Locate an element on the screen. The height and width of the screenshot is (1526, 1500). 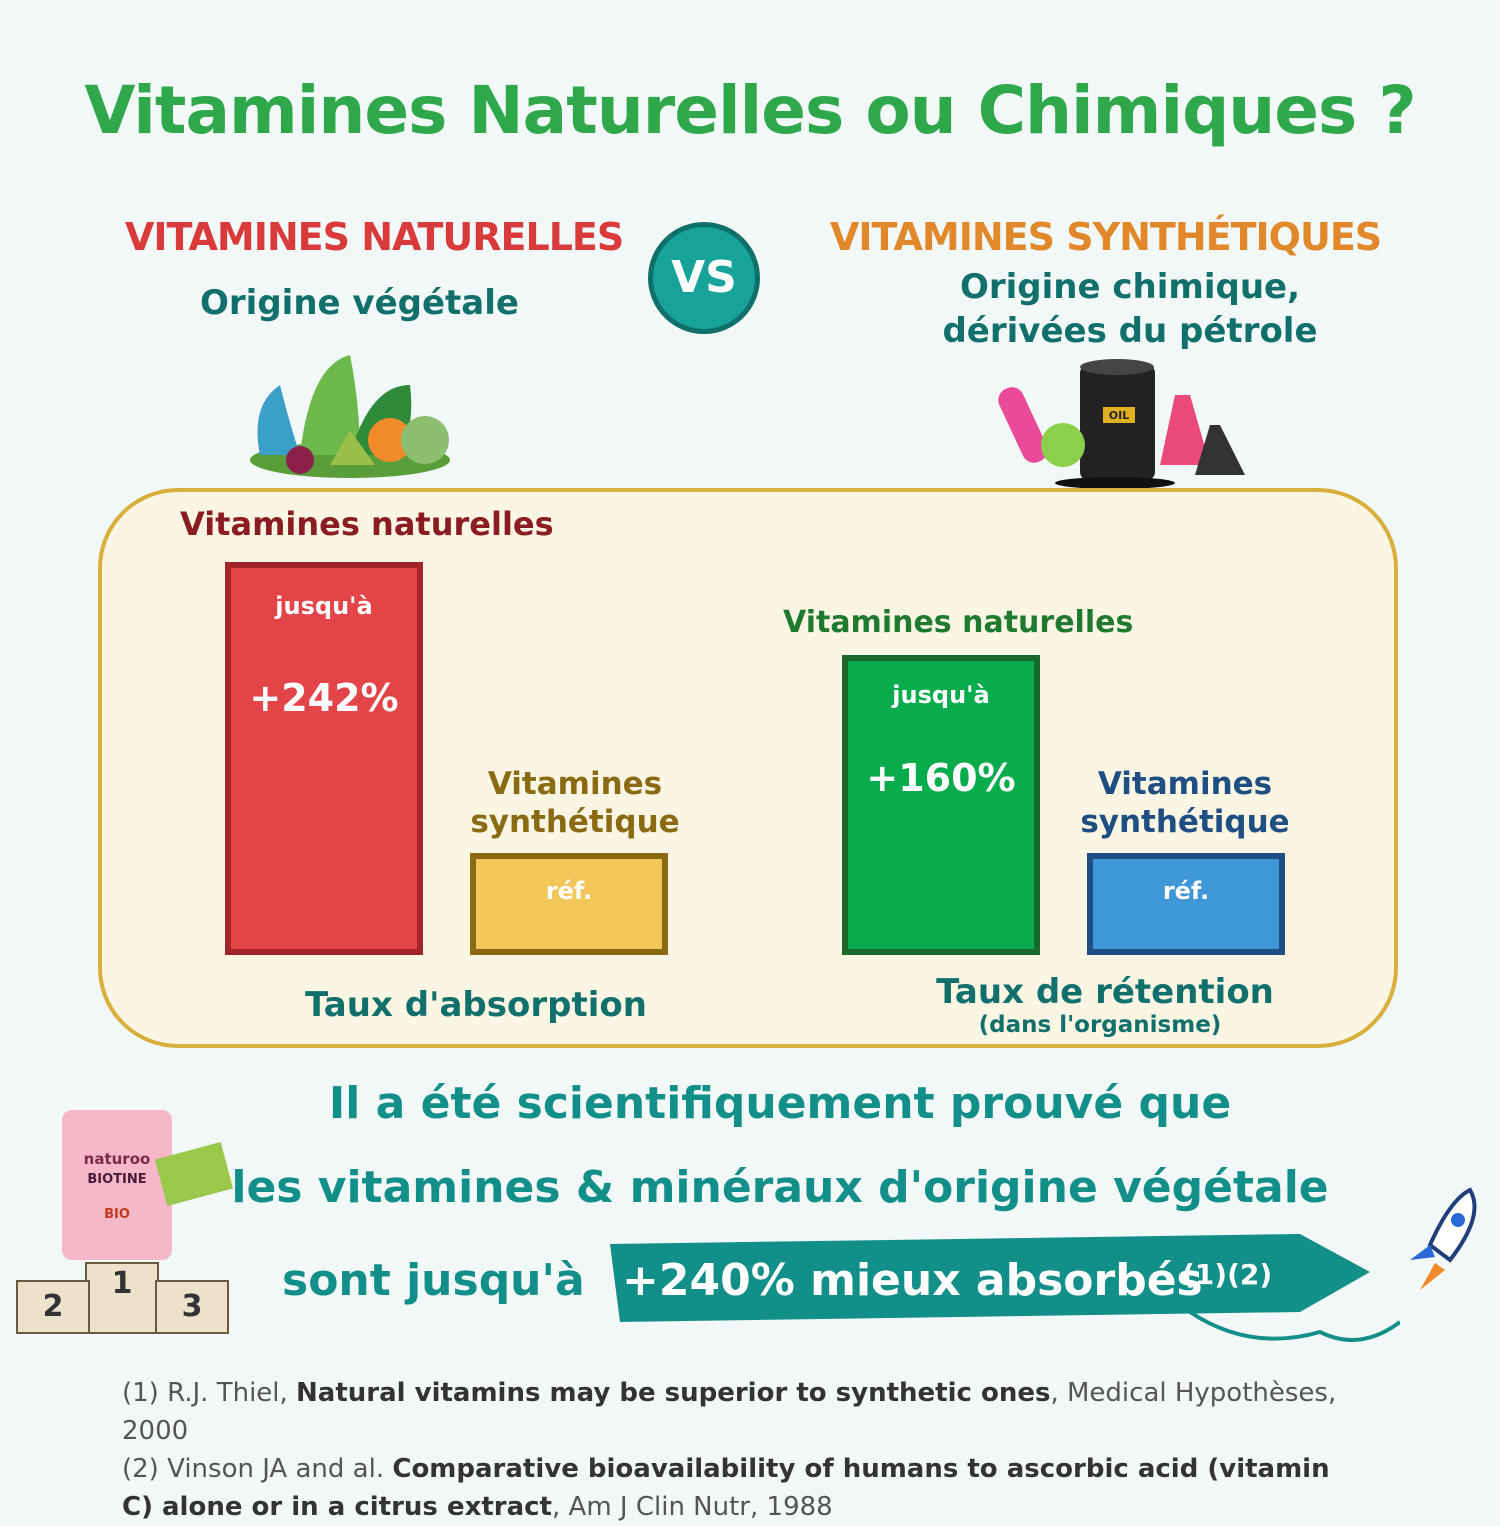
claim-lead: sont jusqu'à is located at coordinates (433, 1280).